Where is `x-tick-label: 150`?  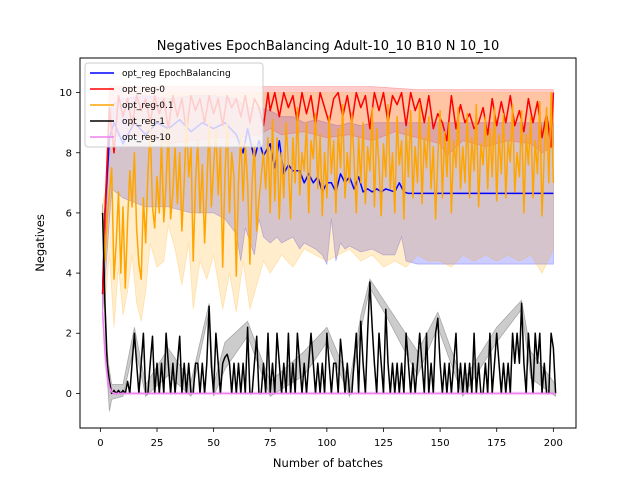
x-tick-label: 150 is located at coordinates (440, 443).